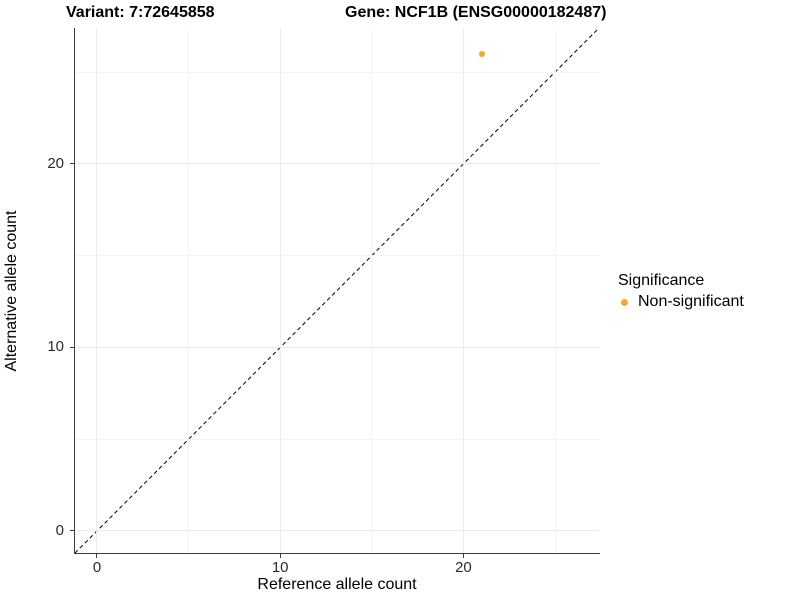 The height and width of the screenshot is (600, 800). I want to click on plot-title-variant: Variant: 7:72645858, so click(140, 12).